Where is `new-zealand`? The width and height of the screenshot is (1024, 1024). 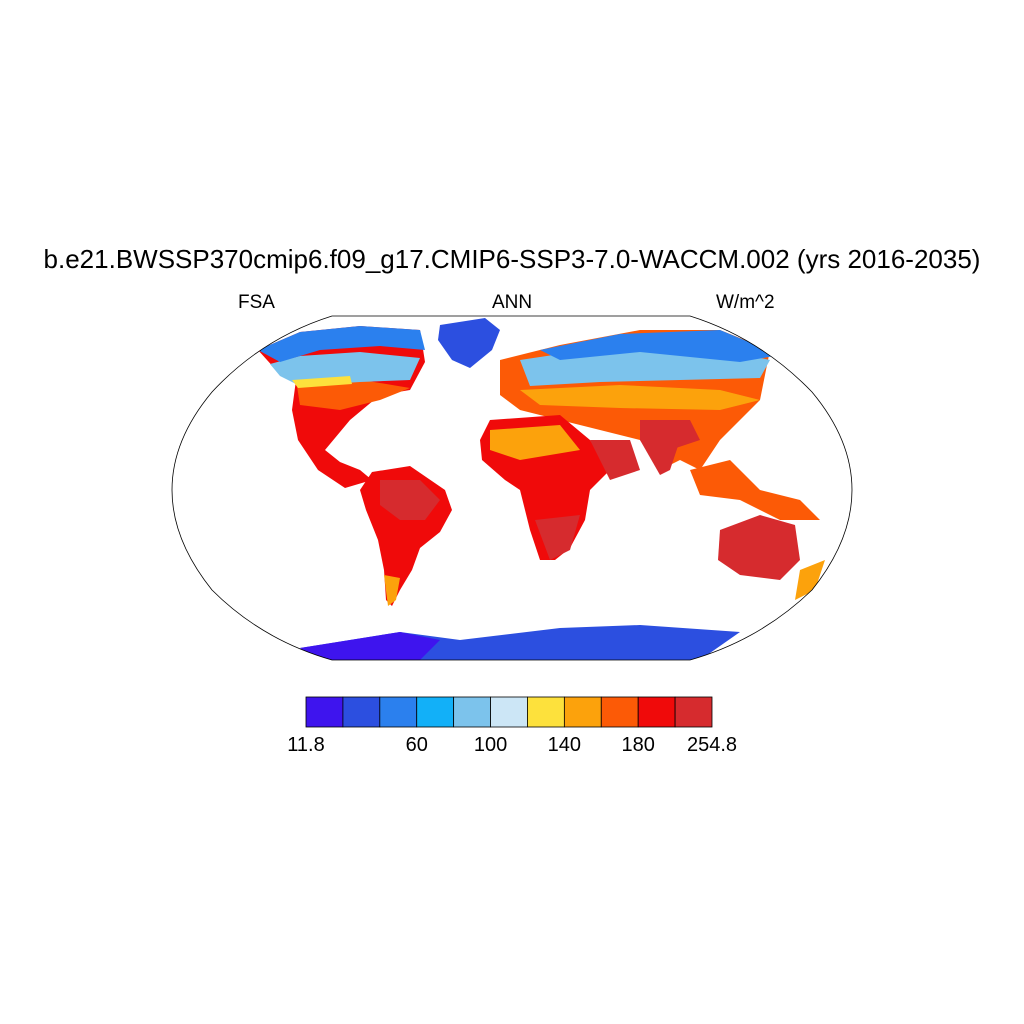 new-zealand is located at coordinates (810, 580).